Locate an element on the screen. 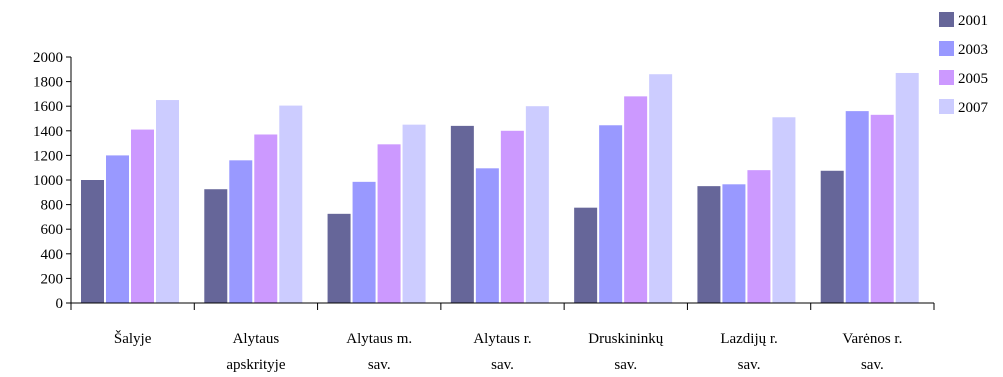 The height and width of the screenshot is (377, 1003). x-category-label: apskrityje is located at coordinates (255, 365).